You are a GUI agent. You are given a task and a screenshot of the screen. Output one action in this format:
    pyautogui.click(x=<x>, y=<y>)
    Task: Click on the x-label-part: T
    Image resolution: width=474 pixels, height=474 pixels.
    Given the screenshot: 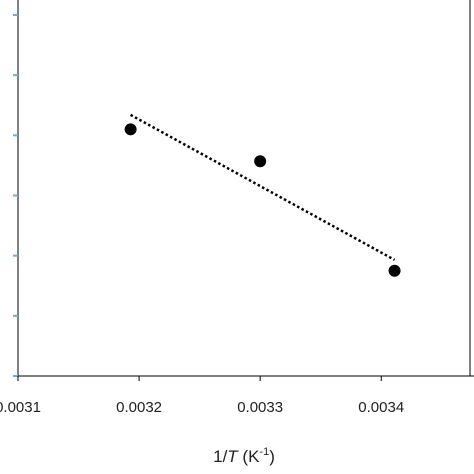 What is the action you would take?
    pyautogui.click(x=233, y=456)
    